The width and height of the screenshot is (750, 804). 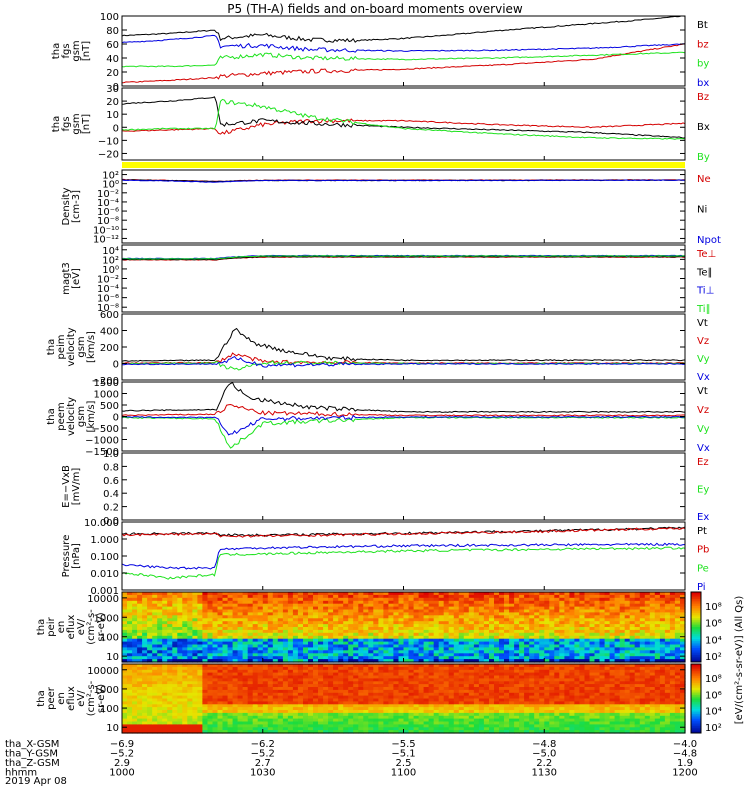 I want to click on legend-5-2: Vy, so click(x=703, y=429).